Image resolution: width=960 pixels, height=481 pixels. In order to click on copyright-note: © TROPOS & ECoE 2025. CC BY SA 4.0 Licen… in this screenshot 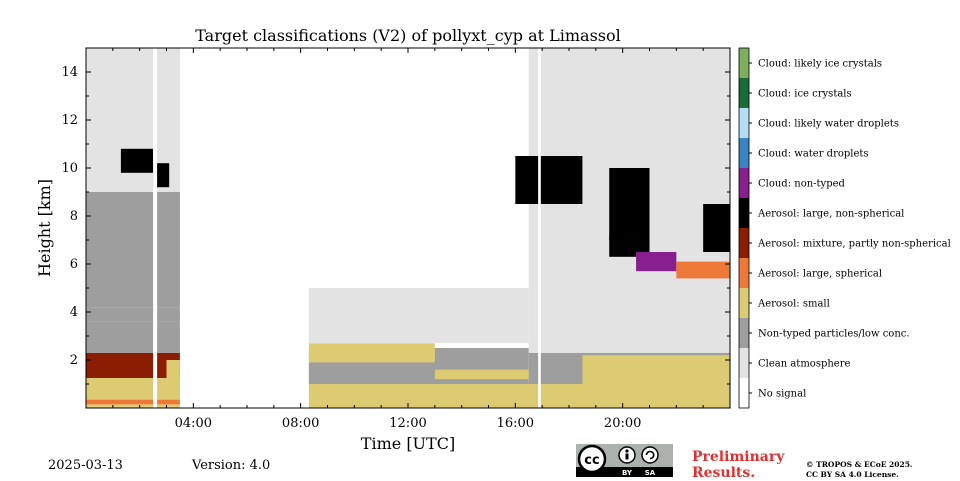, I will do `click(859, 470)`.